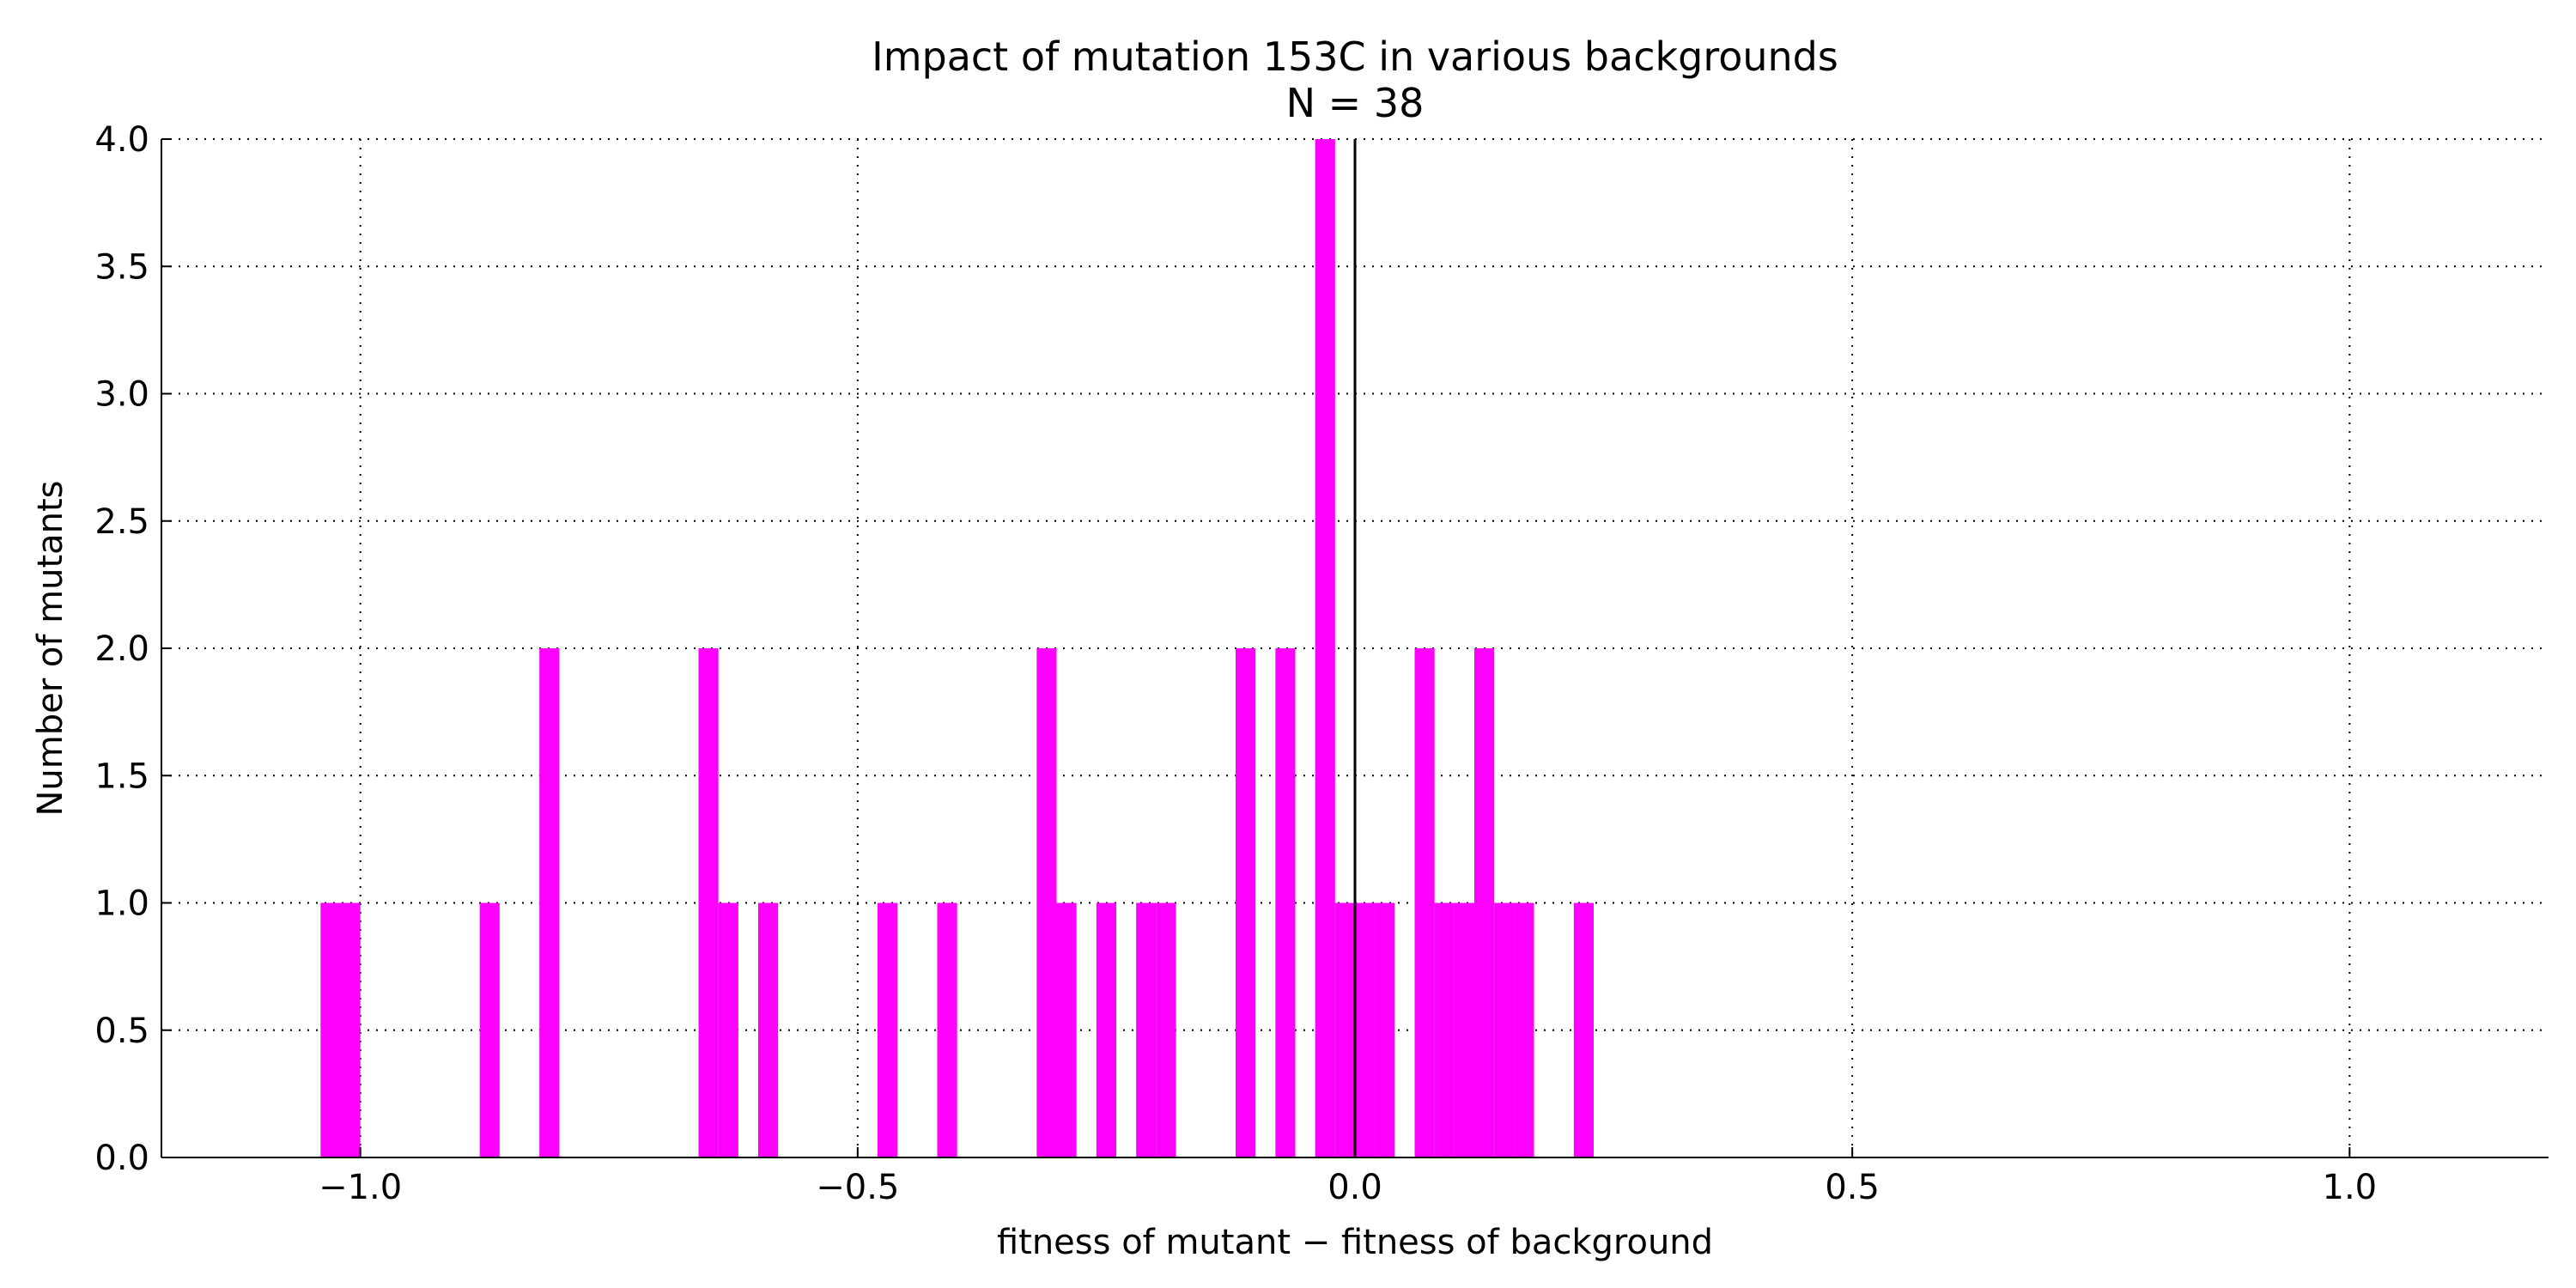 The image size is (2576, 1288). Describe the element at coordinates (857, 1188) in the screenshot. I see `x-tick-label: −0.5` at that location.